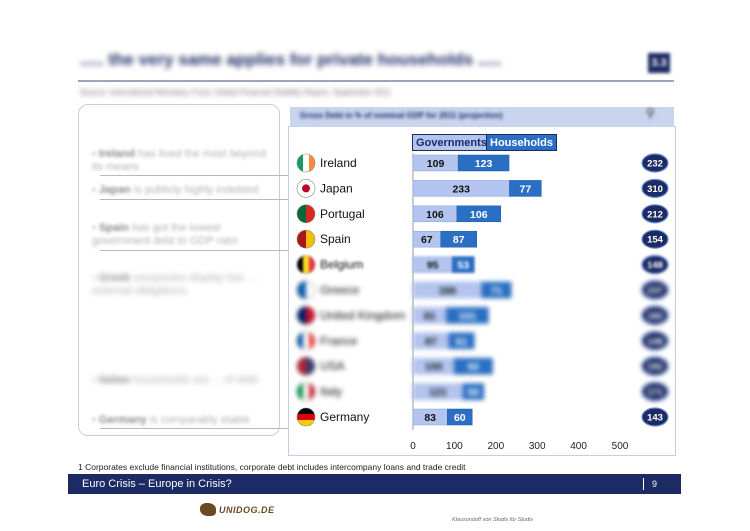 This screenshot has height=531, width=750. I want to click on x-tick-label: 200, so click(495, 446).